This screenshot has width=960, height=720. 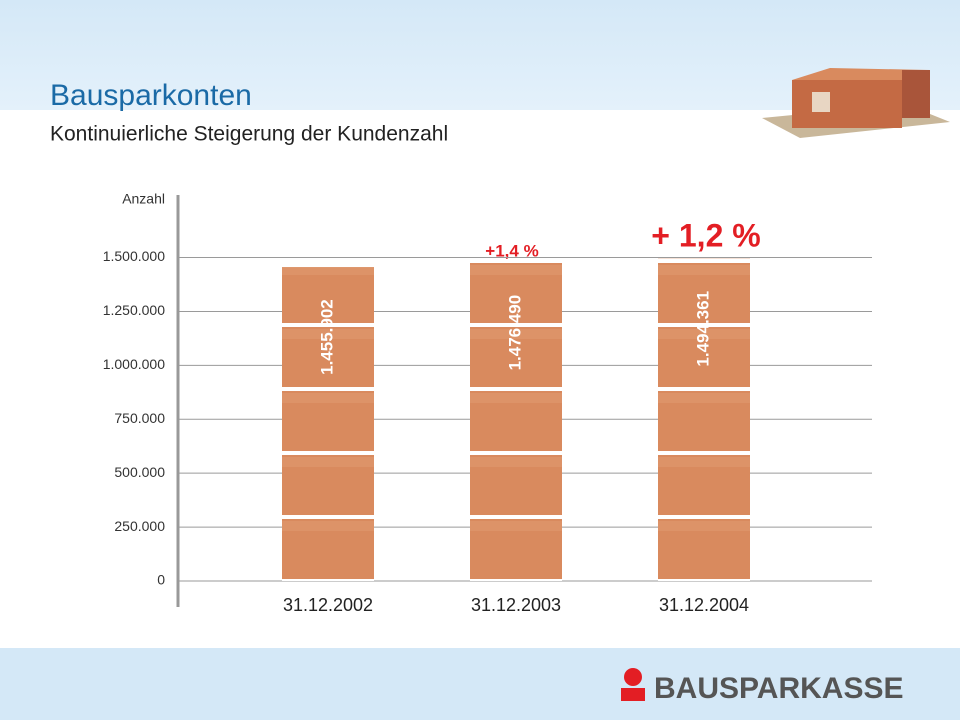 I want to click on y-tick-label: 750.000, so click(x=139, y=418).